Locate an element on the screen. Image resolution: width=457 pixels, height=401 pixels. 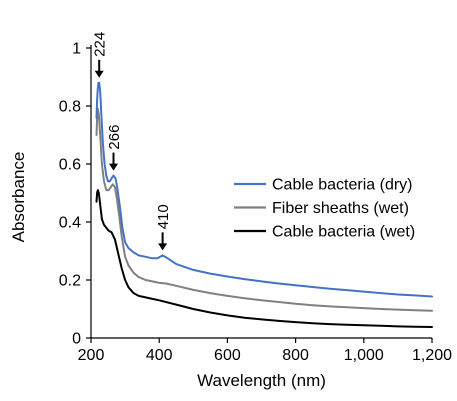
x-tick-label: 400 is located at coordinates (159, 355).